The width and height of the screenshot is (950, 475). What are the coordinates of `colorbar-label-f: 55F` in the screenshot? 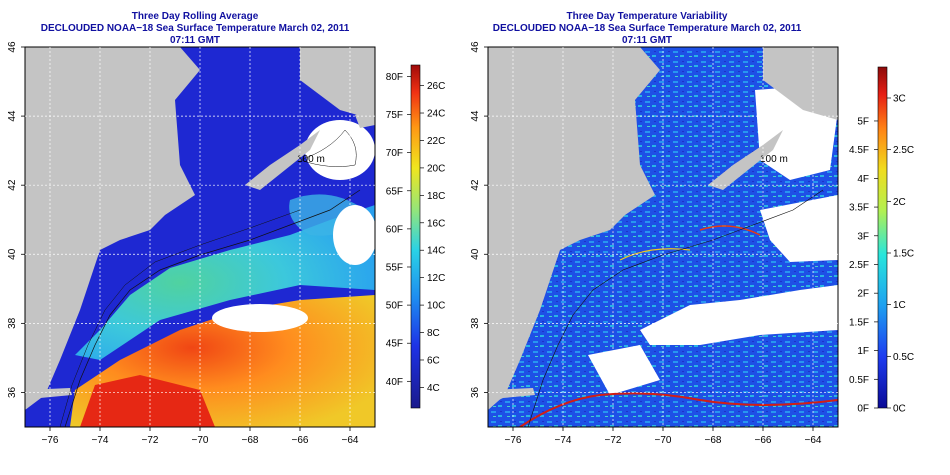 It's located at (394, 267).